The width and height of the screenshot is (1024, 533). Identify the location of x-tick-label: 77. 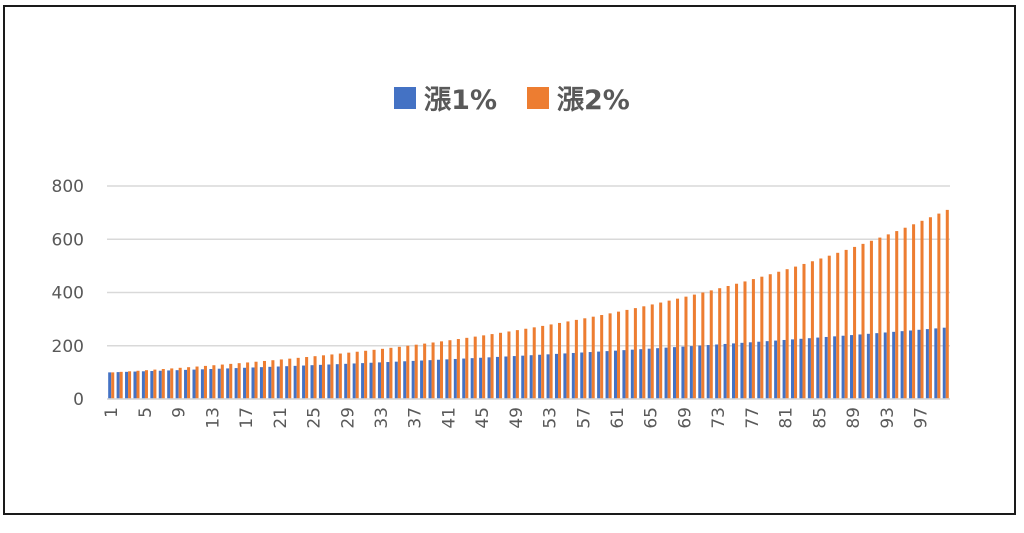
(753, 418).